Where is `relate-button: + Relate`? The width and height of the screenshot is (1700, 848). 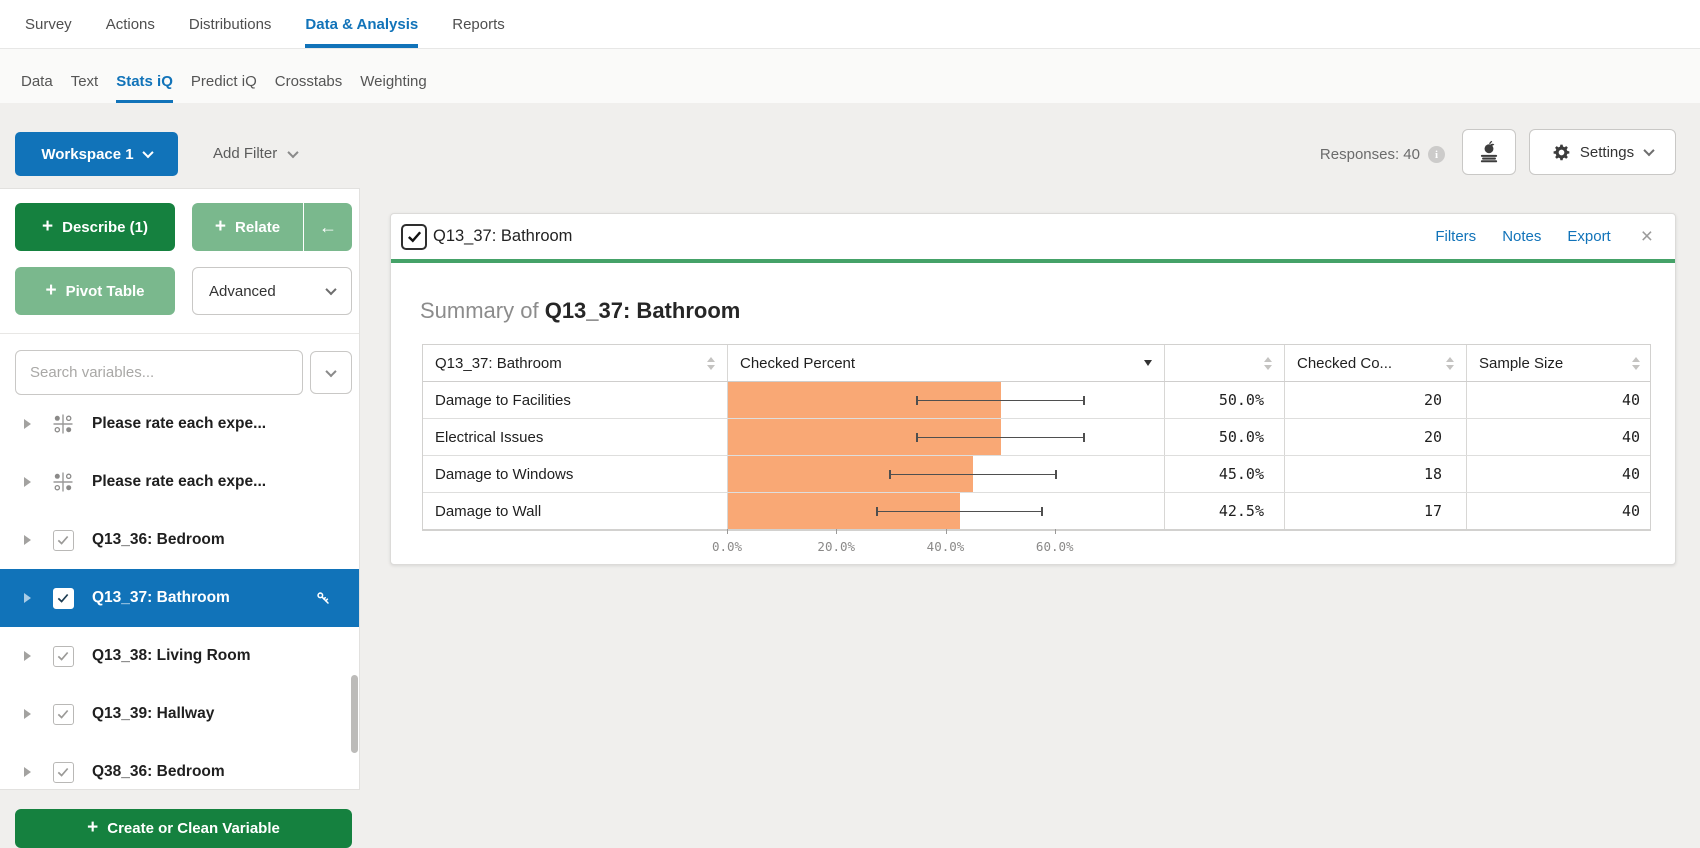 relate-button: + Relate is located at coordinates (247, 227).